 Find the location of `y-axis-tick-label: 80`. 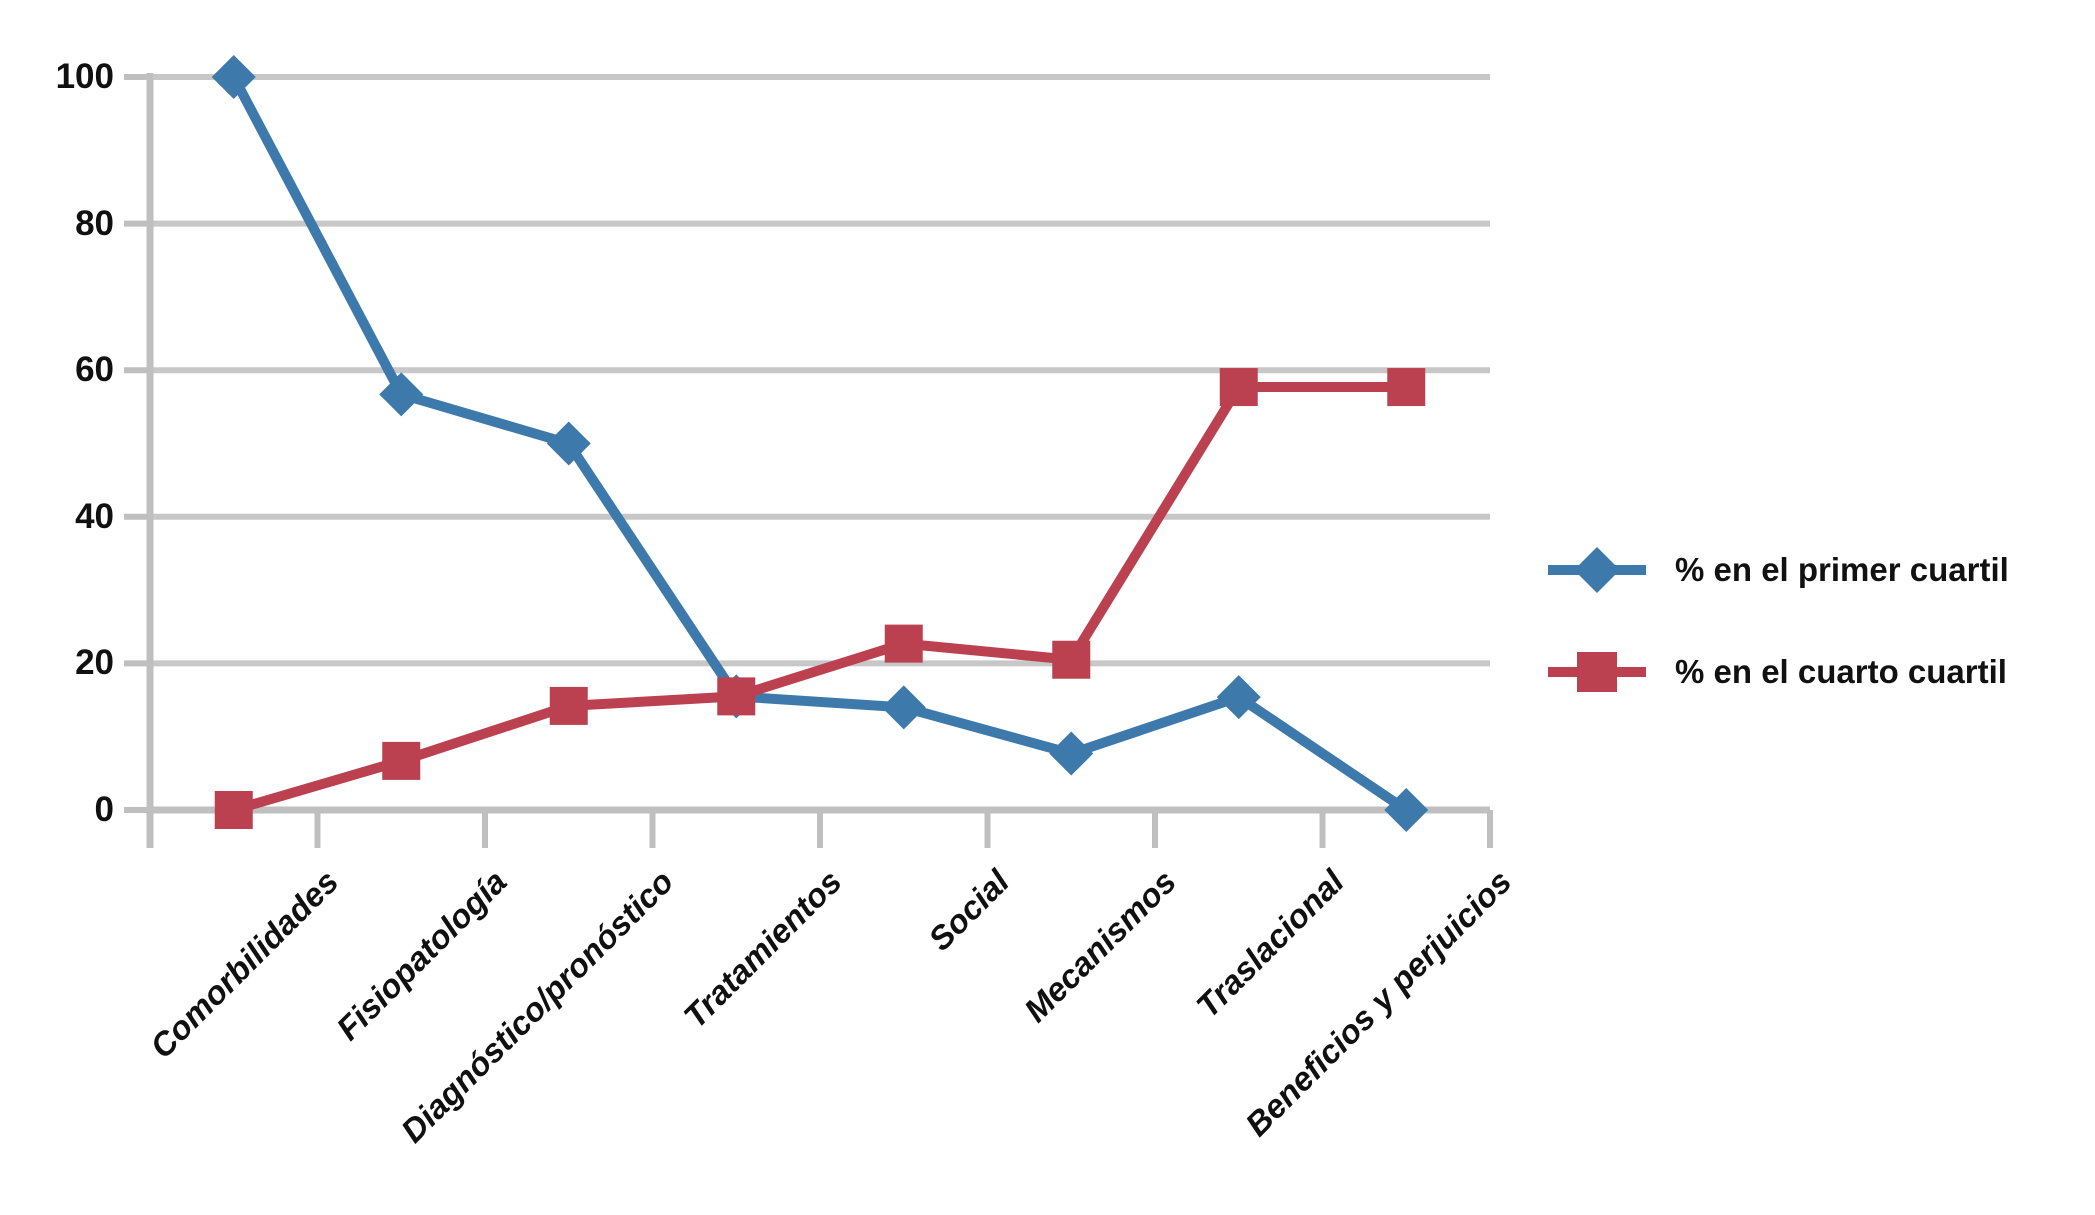

y-axis-tick-label: 80 is located at coordinates (94, 223).